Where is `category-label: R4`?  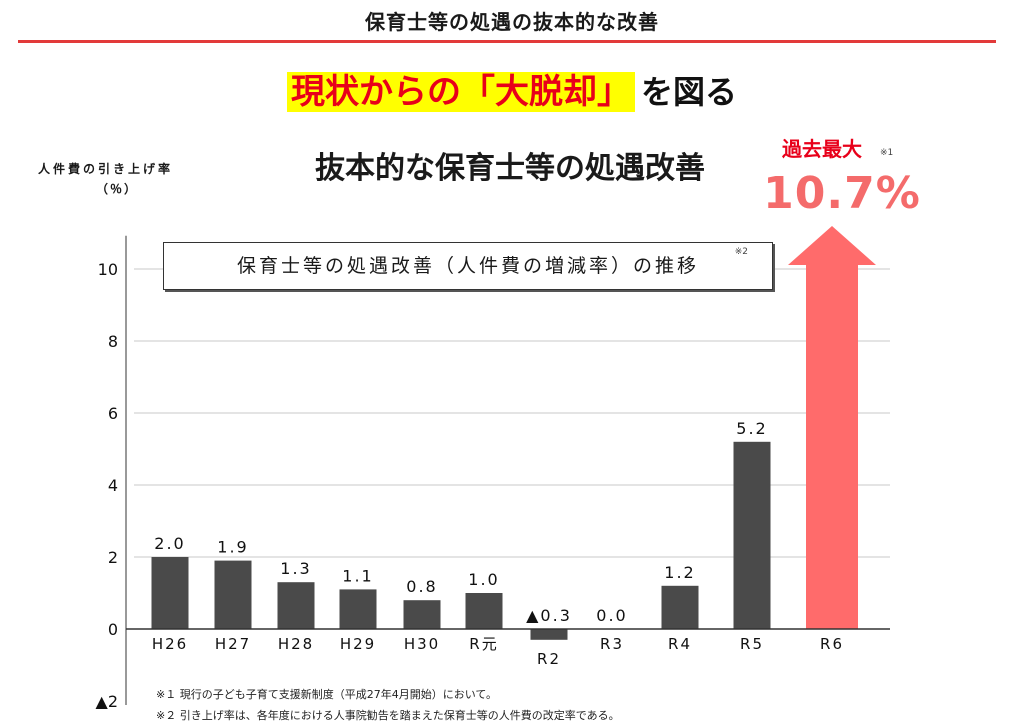
category-label: R4 is located at coordinates (680, 644).